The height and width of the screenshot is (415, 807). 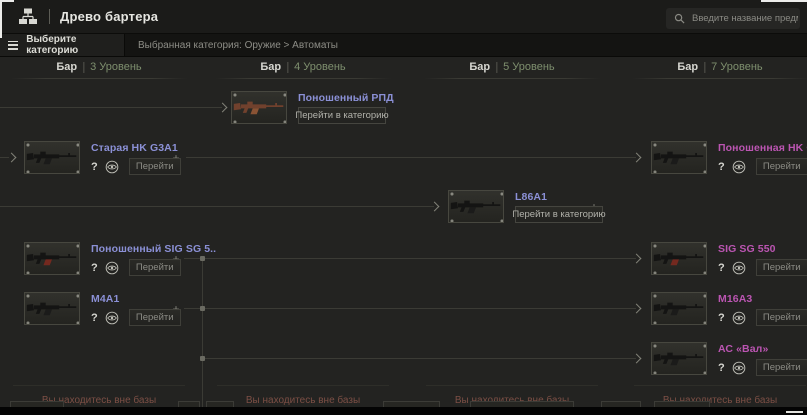 I want to click on item-name: SIG SG 550, so click(x=747, y=249).